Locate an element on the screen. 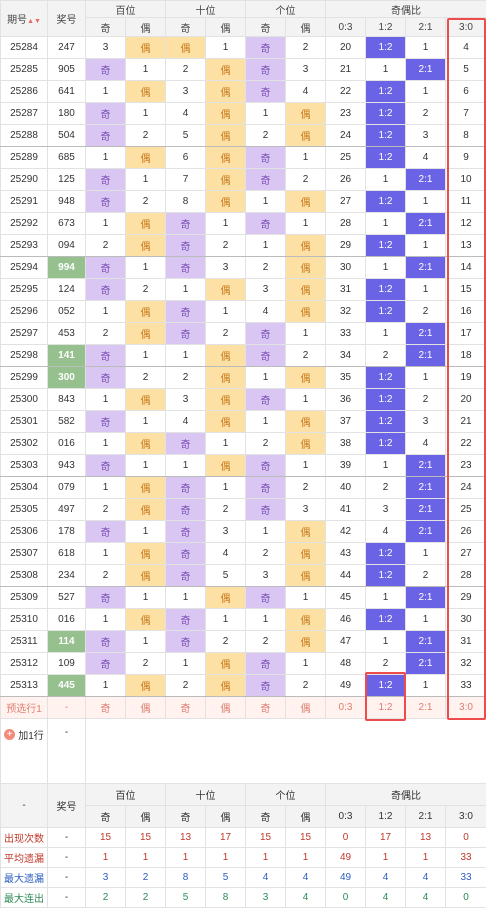 The width and height of the screenshot is (486, 908). predict-cell: 2:1 is located at coordinates (426, 708).